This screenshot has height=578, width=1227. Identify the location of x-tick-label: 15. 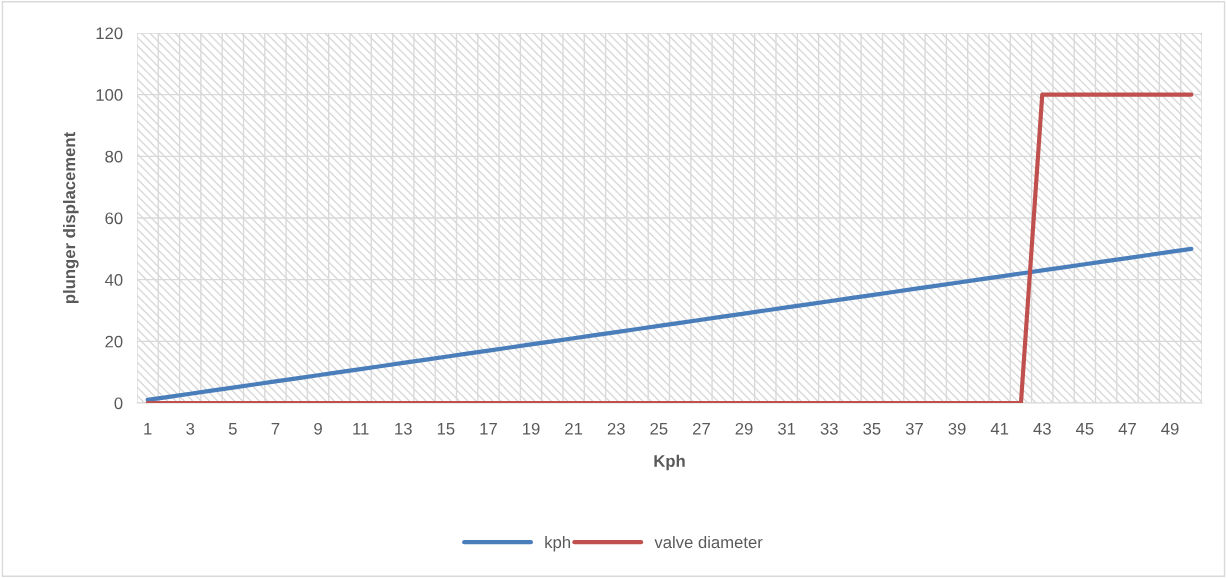
(446, 429).